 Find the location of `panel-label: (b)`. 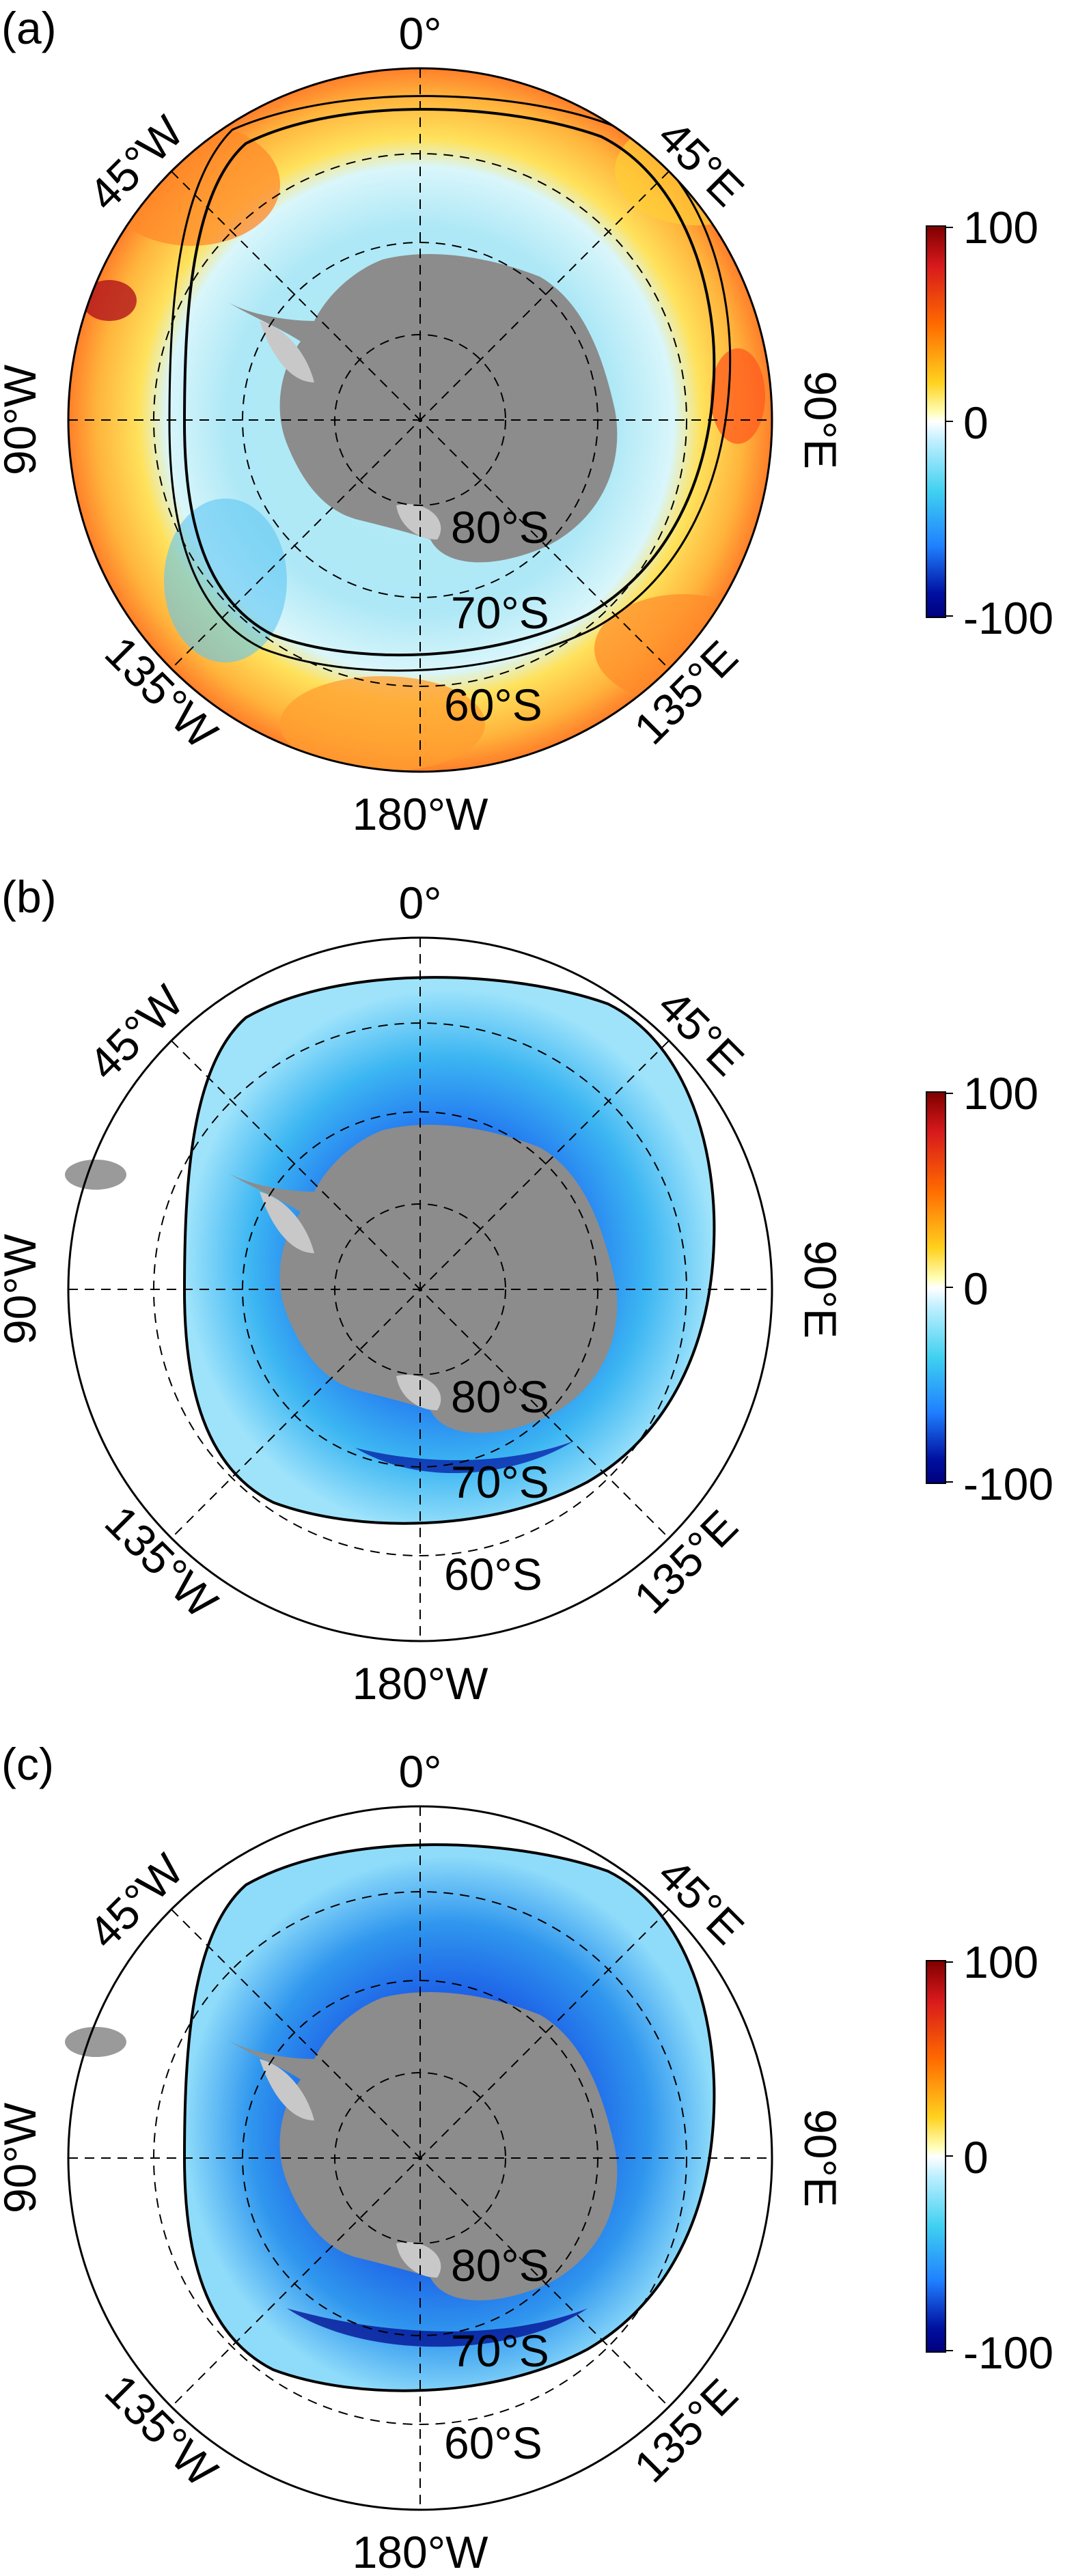

panel-label: (b) is located at coordinates (29, 896).